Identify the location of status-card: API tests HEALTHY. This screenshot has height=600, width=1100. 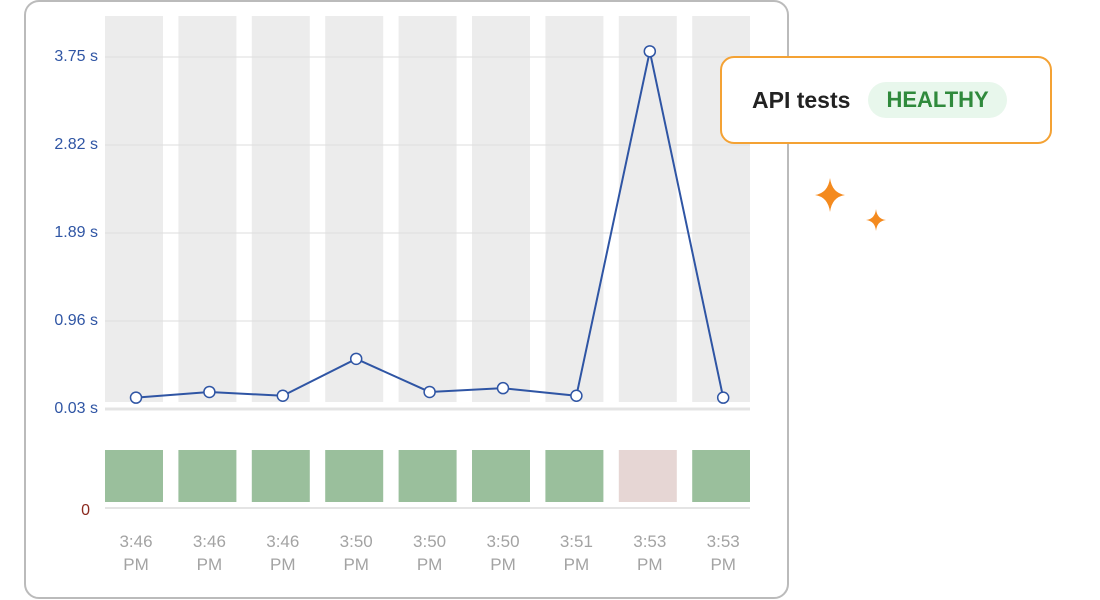
(886, 100).